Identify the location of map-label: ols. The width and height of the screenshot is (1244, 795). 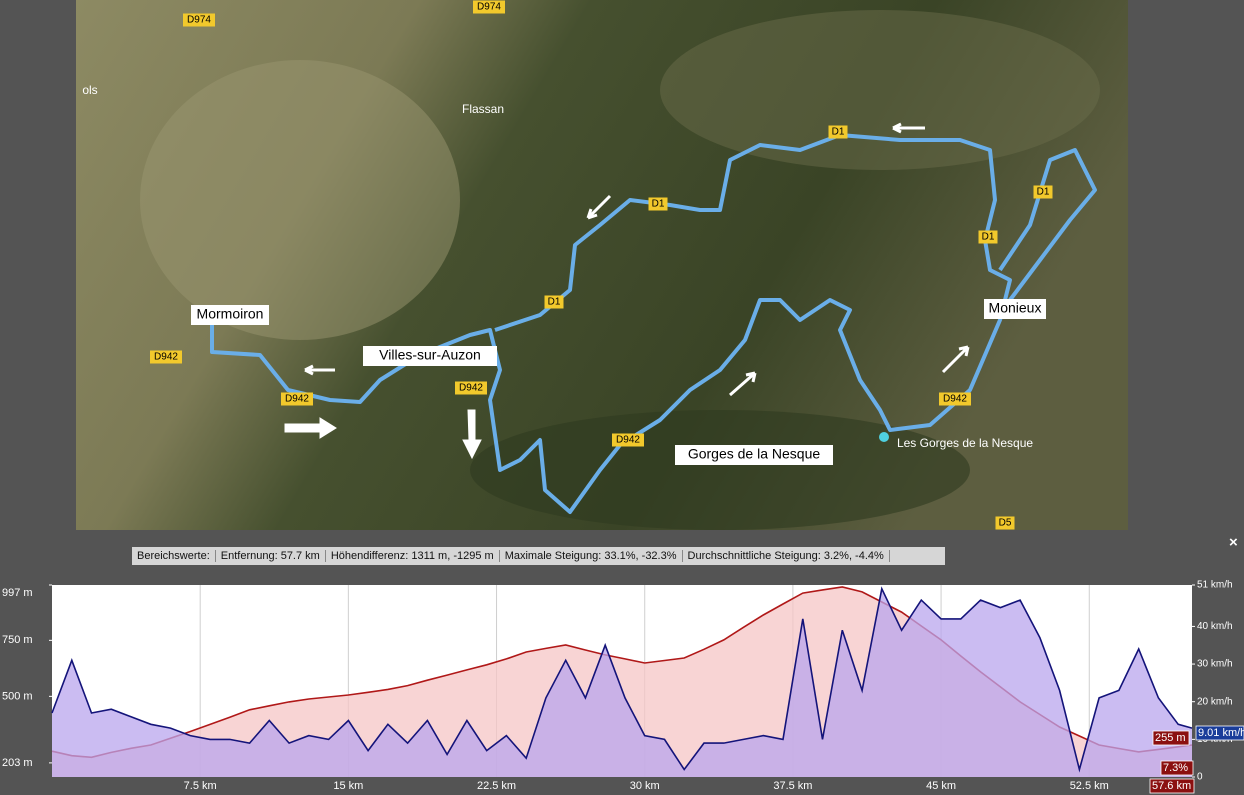
(89, 90).